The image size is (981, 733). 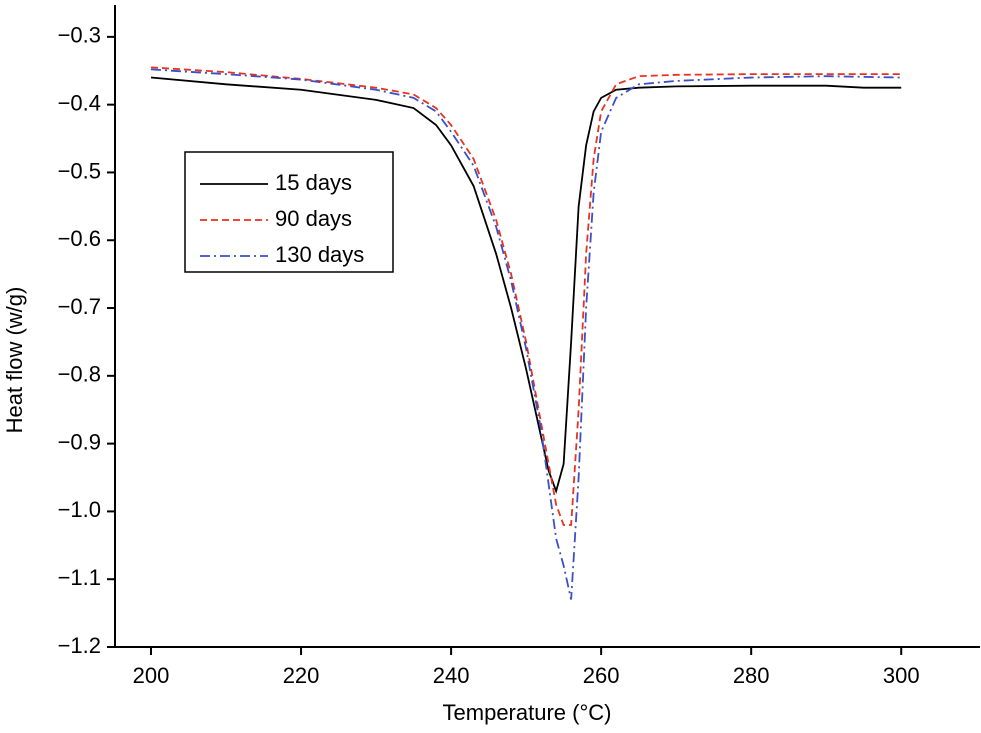 What do you see at coordinates (79, 374) in the screenshot?
I see `y-tick-label: −0.8` at bounding box center [79, 374].